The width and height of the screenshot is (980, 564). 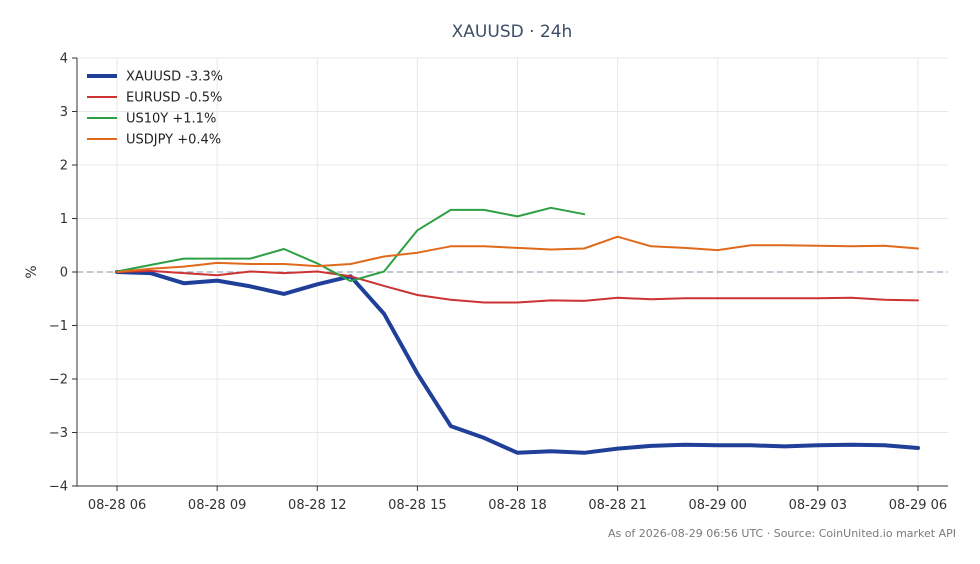 What do you see at coordinates (173, 140) in the screenshot?
I see `legend-label-usdjpy: USDJPY +0.4%` at bounding box center [173, 140].